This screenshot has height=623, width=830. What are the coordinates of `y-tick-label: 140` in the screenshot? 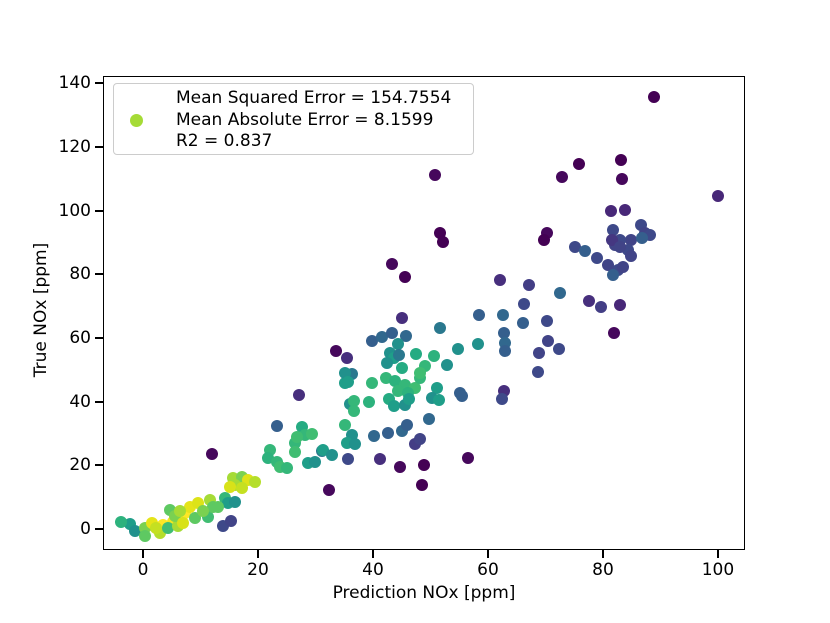 It's located at (74, 83).